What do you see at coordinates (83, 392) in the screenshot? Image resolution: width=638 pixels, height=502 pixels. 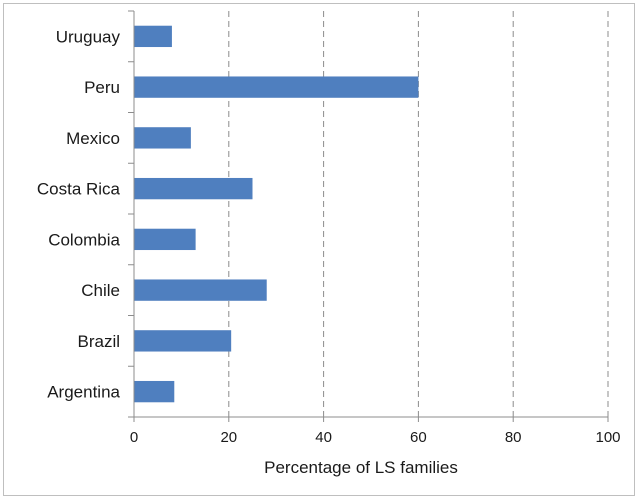 I see `category-label: Argentina` at bounding box center [83, 392].